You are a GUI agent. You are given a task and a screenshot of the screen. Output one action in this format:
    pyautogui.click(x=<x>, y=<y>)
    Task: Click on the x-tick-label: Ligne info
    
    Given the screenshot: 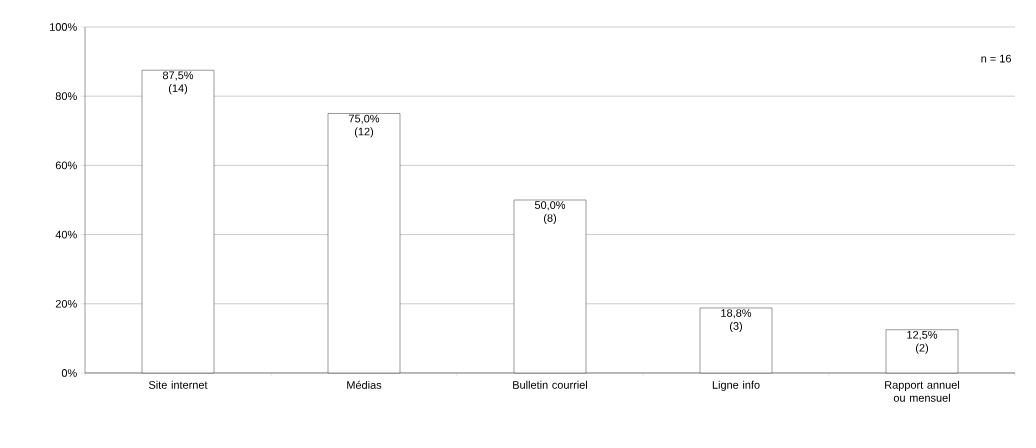 What is the action you would take?
    pyautogui.click(x=736, y=385)
    